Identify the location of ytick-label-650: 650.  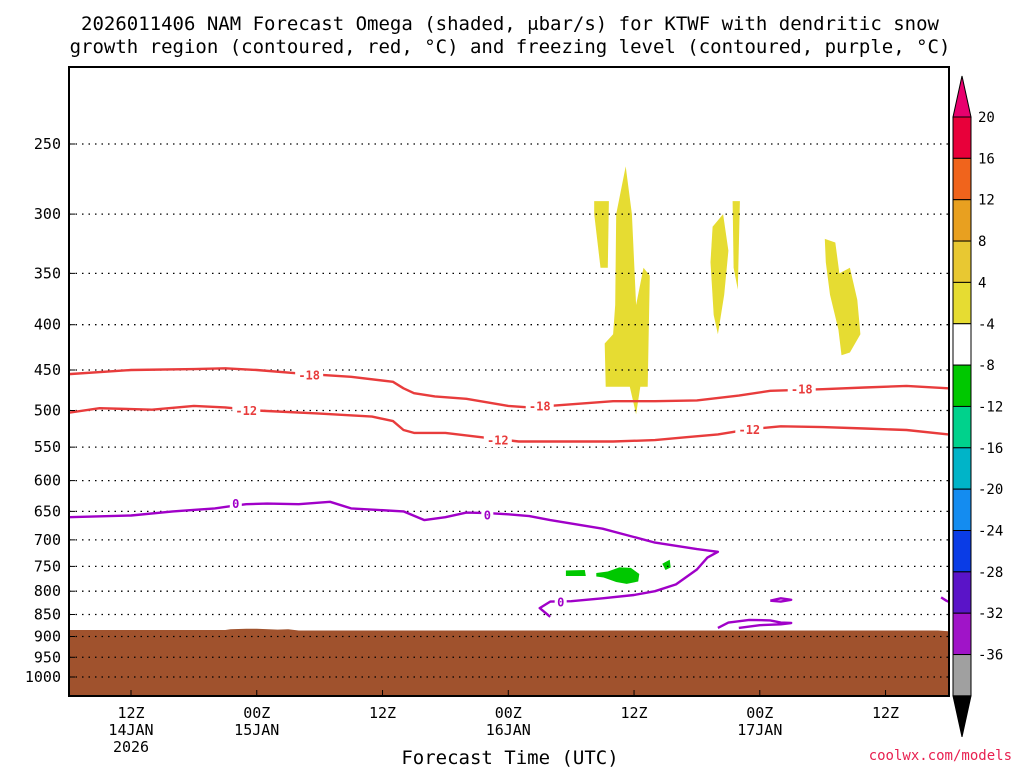
(47, 511).